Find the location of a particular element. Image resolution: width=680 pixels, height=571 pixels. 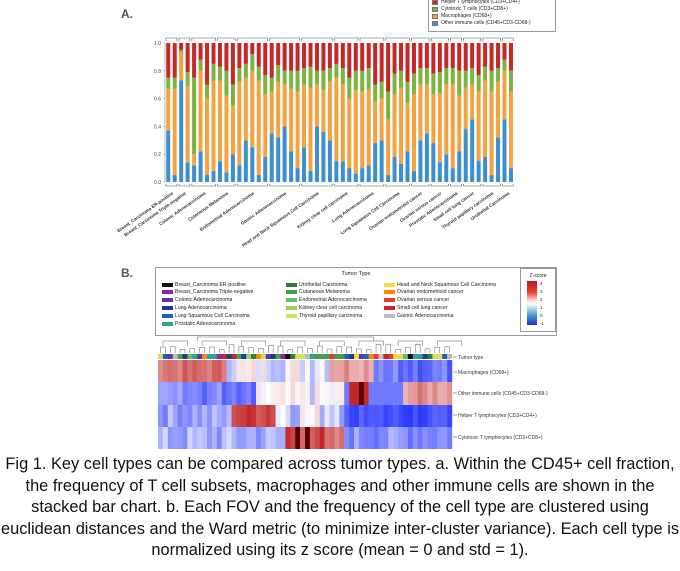

group-bracket is located at coordinates (204, 39).